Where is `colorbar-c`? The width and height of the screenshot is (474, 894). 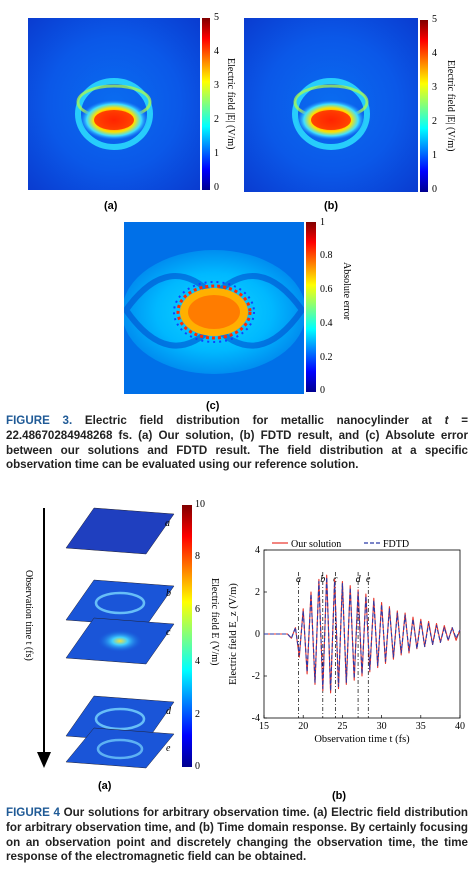
colorbar-c is located at coordinates (311, 307).